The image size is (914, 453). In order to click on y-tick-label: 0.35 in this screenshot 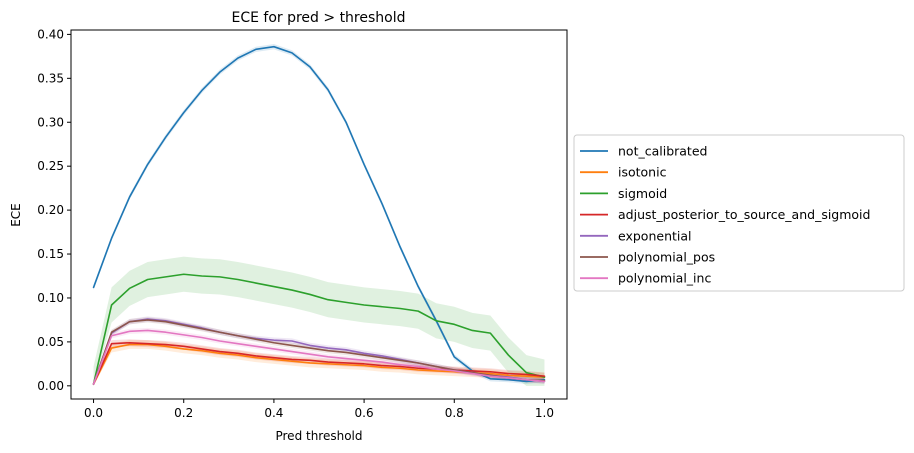, I will do `click(50, 78)`.